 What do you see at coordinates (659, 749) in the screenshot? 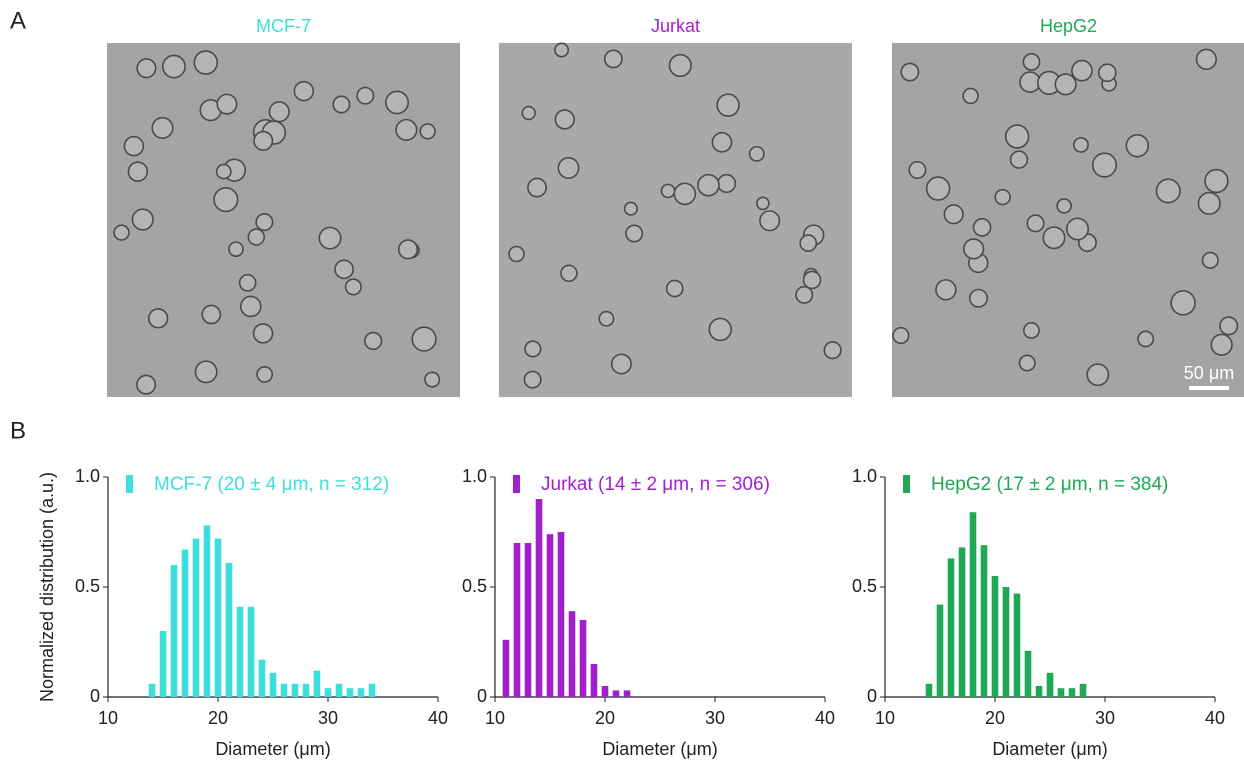
I see `x-axis-label: Diameter (μm)` at bounding box center [659, 749].